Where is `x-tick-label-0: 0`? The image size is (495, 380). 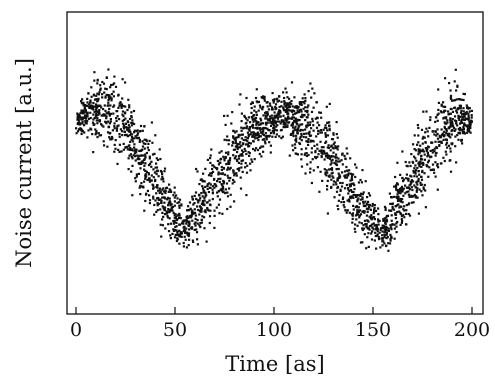
x-tick-label-0: 0 is located at coordinates (76, 330).